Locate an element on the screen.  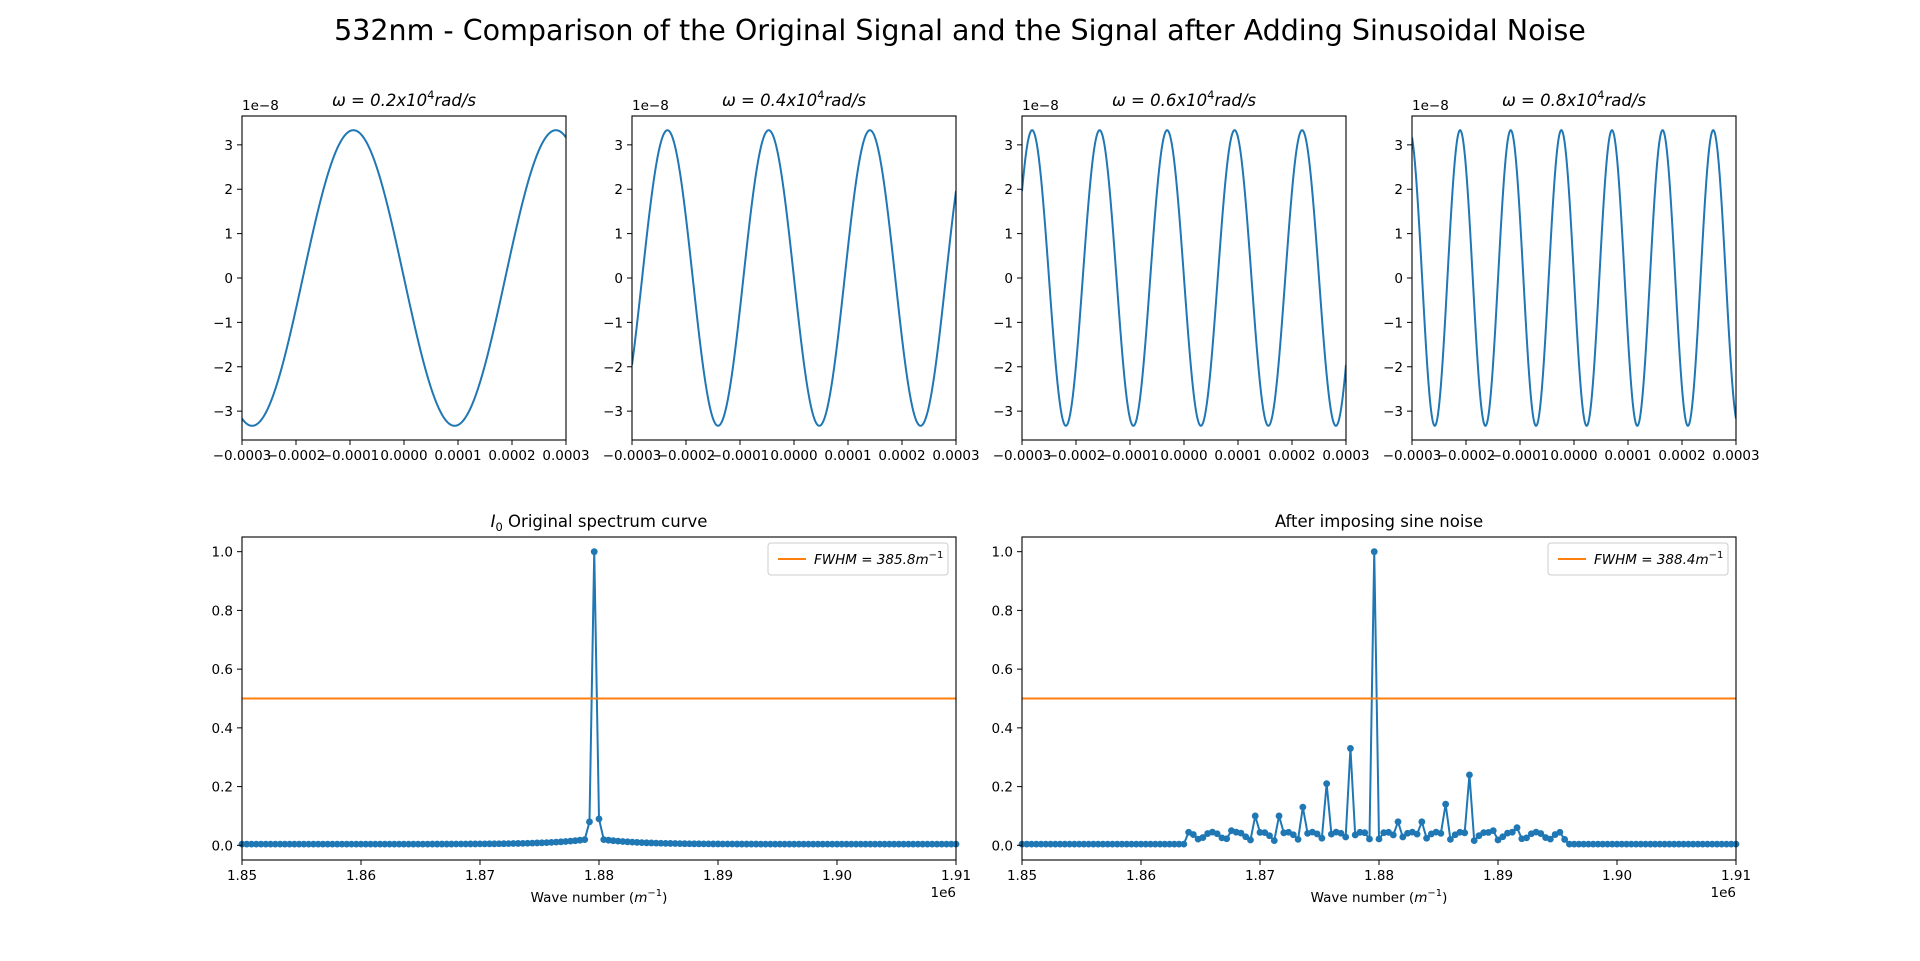
legend-sup: −1 is located at coordinates (936, 555).